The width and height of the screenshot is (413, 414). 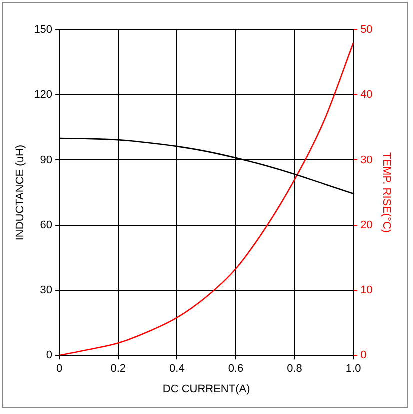 I want to click on y-tick-label: 0, so click(x=49, y=356).